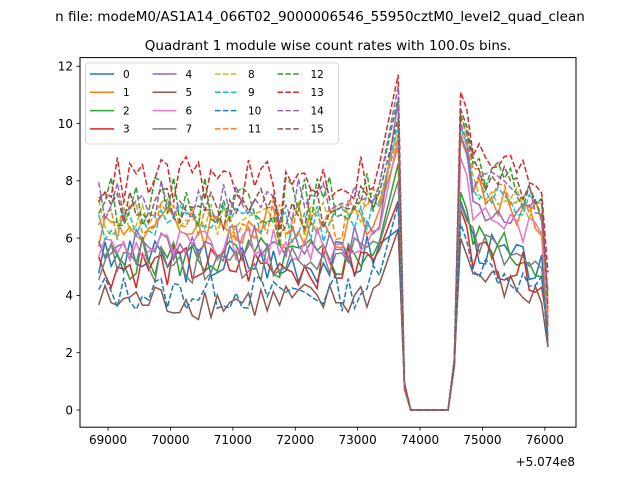 The image size is (640, 480). What do you see at coordinates (65, 124) in the screenshot?
I see `y-tick-label: 10` at bounding box center [65, 124].